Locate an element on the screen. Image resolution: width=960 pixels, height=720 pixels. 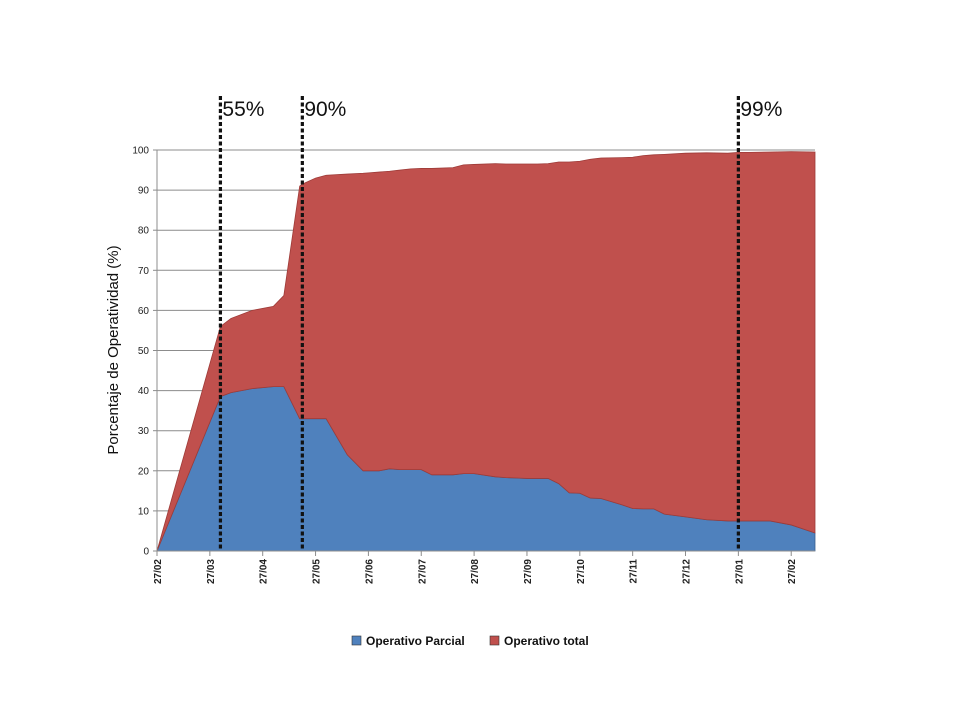
x-tick-label: 27/06 is located at coordinates (369, 571).